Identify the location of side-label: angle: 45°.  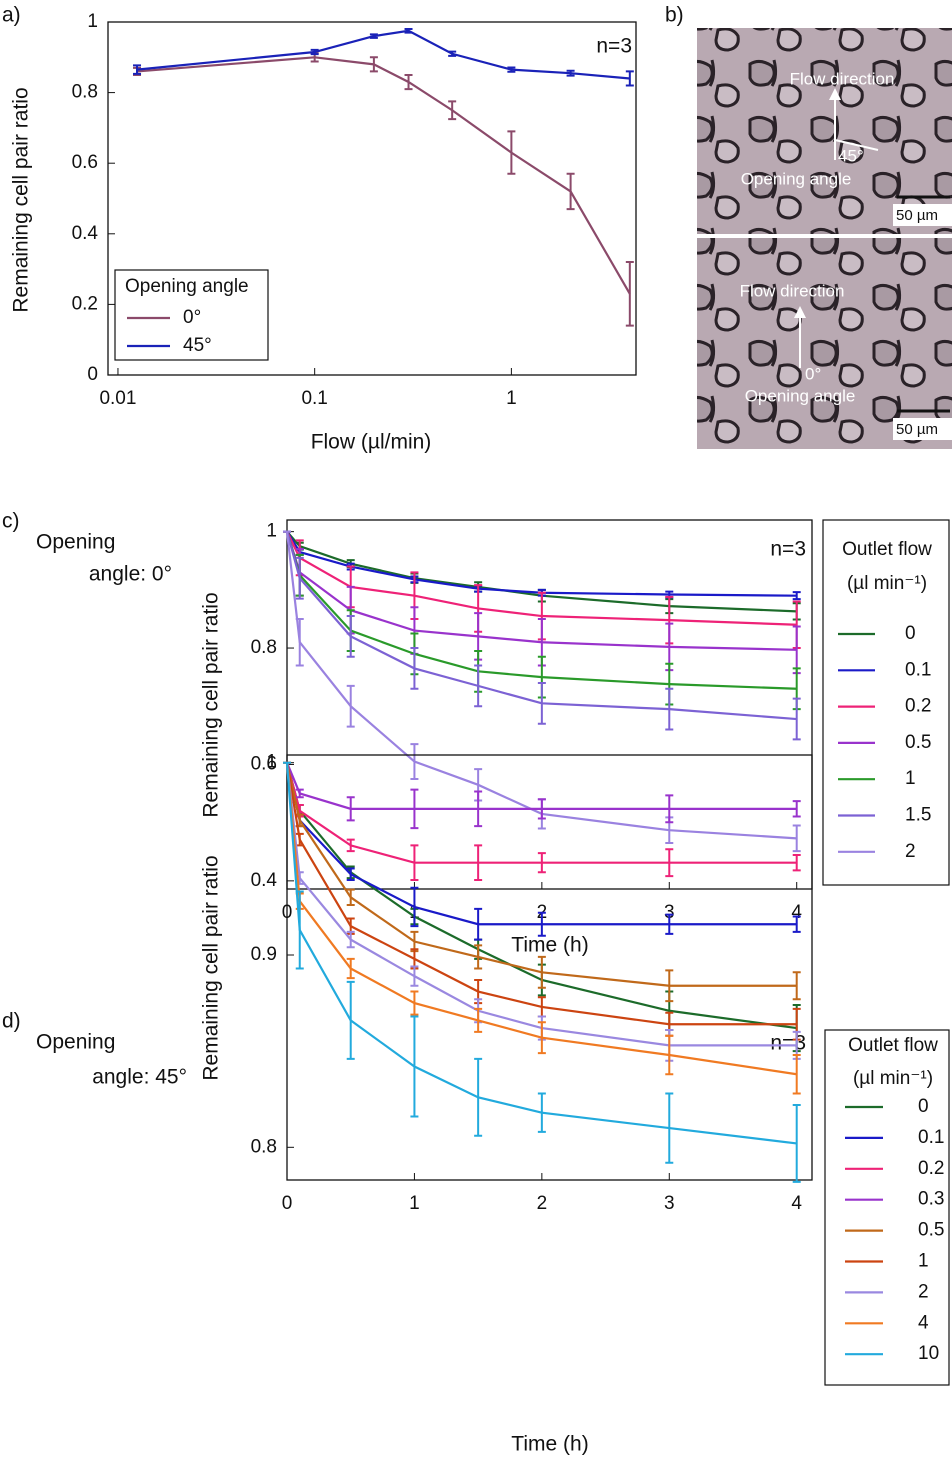
(139, 1077).